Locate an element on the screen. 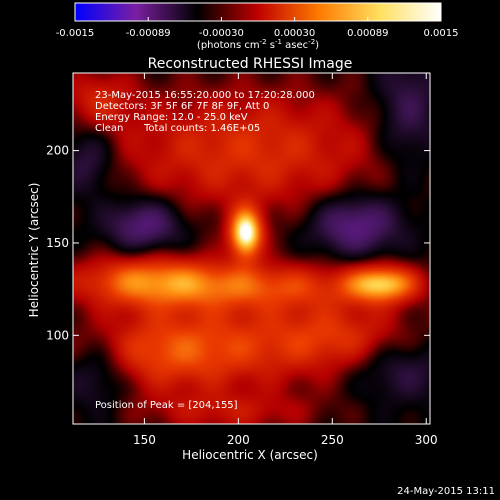 This screenshot has width=500, height=500. x-tick-label: 200 is located at coordinates (238, 440).